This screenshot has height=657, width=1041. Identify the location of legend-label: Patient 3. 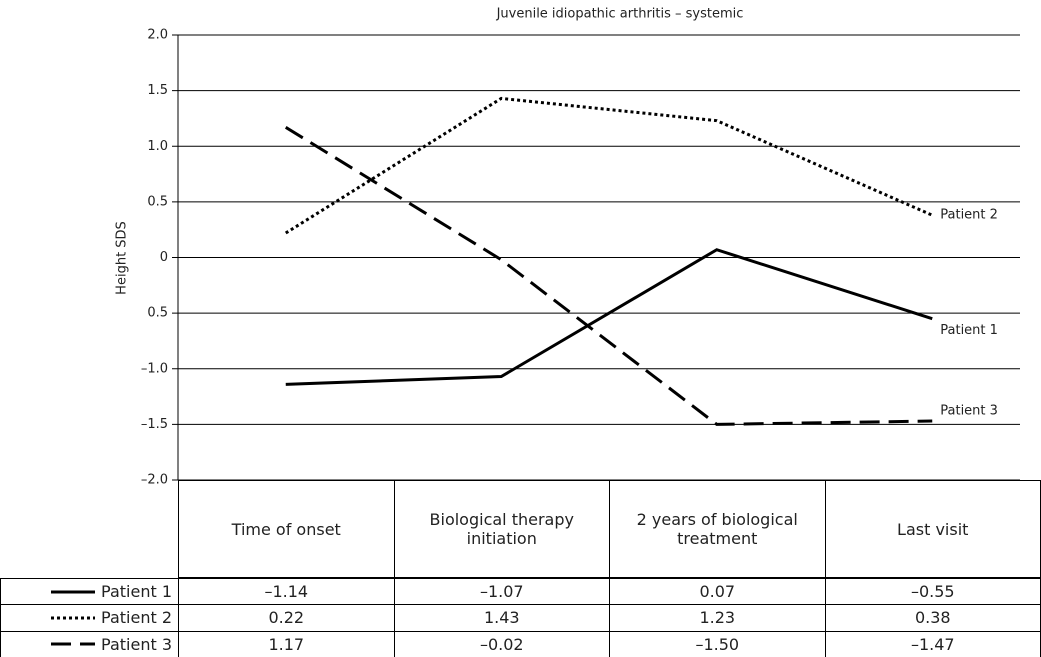
(136, 644).